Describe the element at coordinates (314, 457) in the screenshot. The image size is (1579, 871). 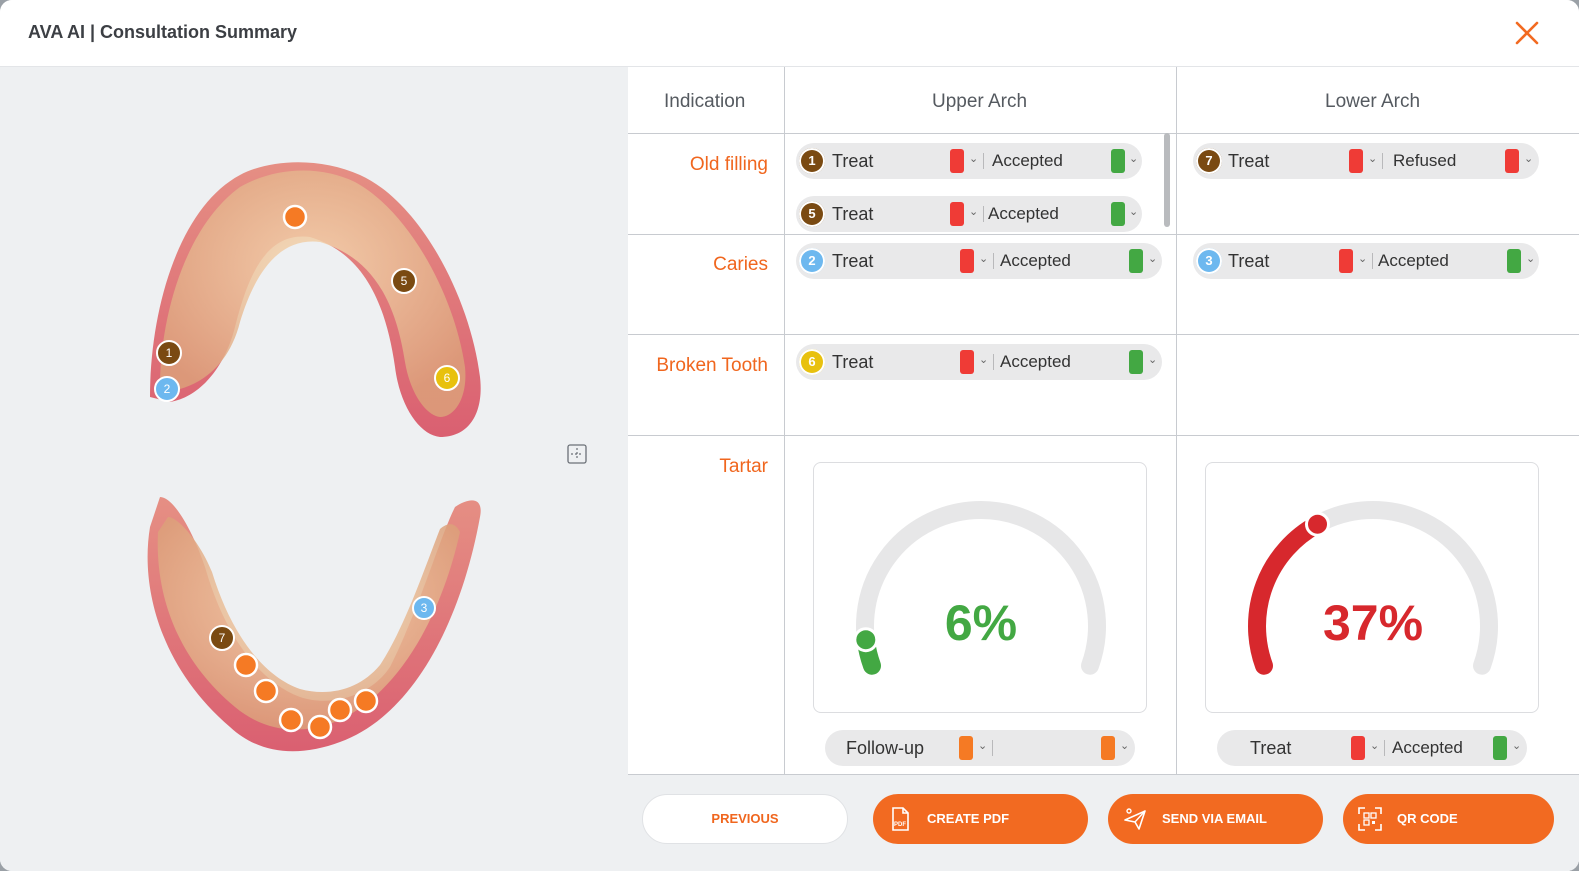
I see `dental-arches-image: 1 2 5 6 3 7` at that location.